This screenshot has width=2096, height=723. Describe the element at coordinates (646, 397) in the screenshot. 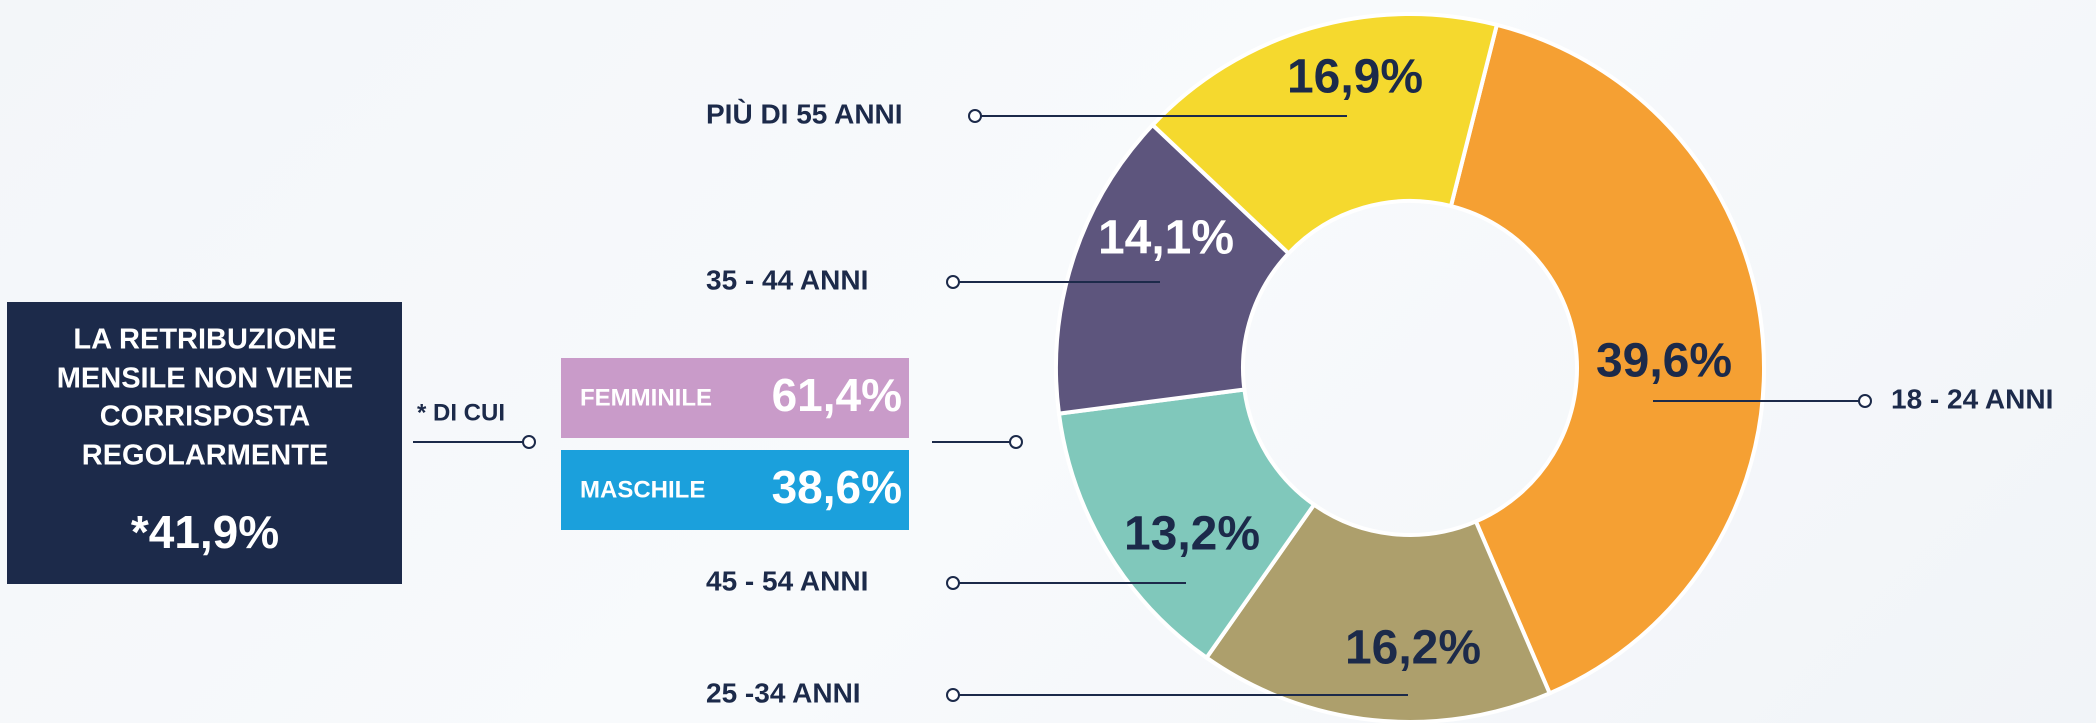

I see `breakdown-label: FEMMINILE` at that location.